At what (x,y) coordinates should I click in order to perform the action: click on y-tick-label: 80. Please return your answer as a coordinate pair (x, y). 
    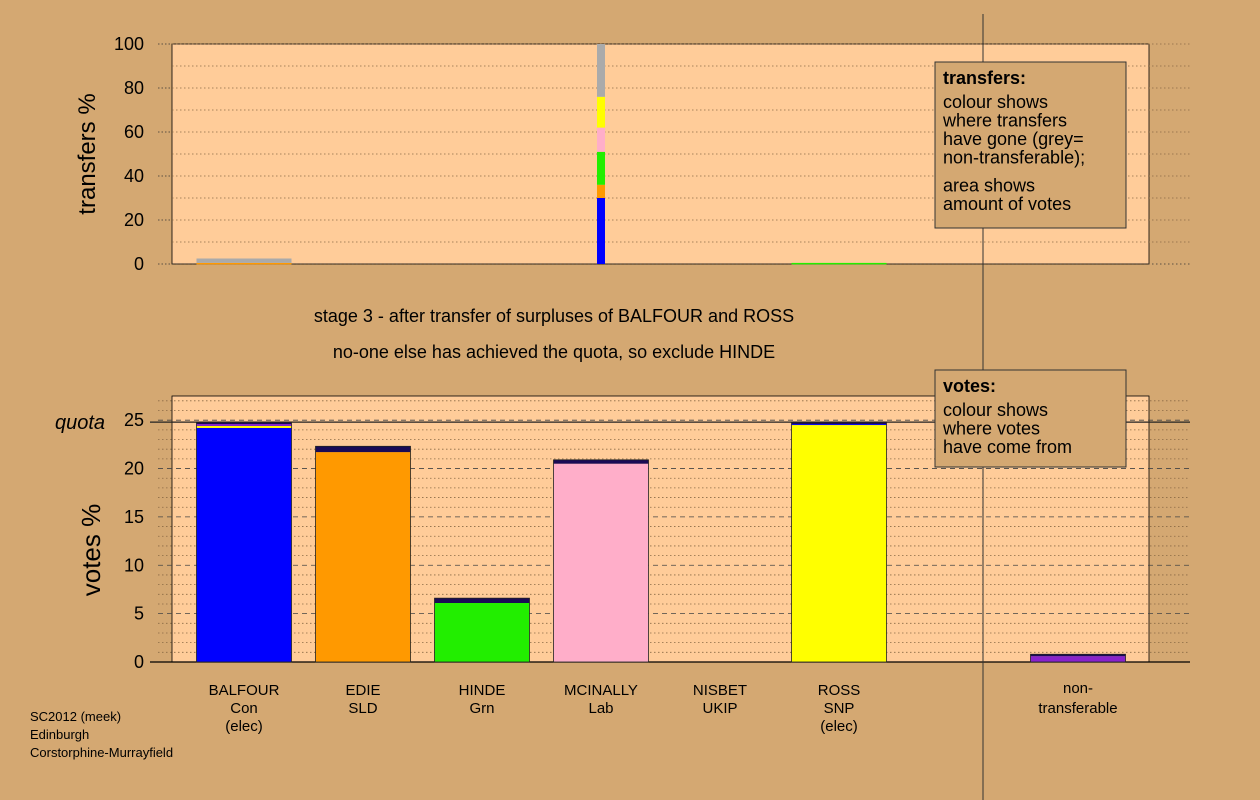
    Looking at the image, I should click on (134, 88).